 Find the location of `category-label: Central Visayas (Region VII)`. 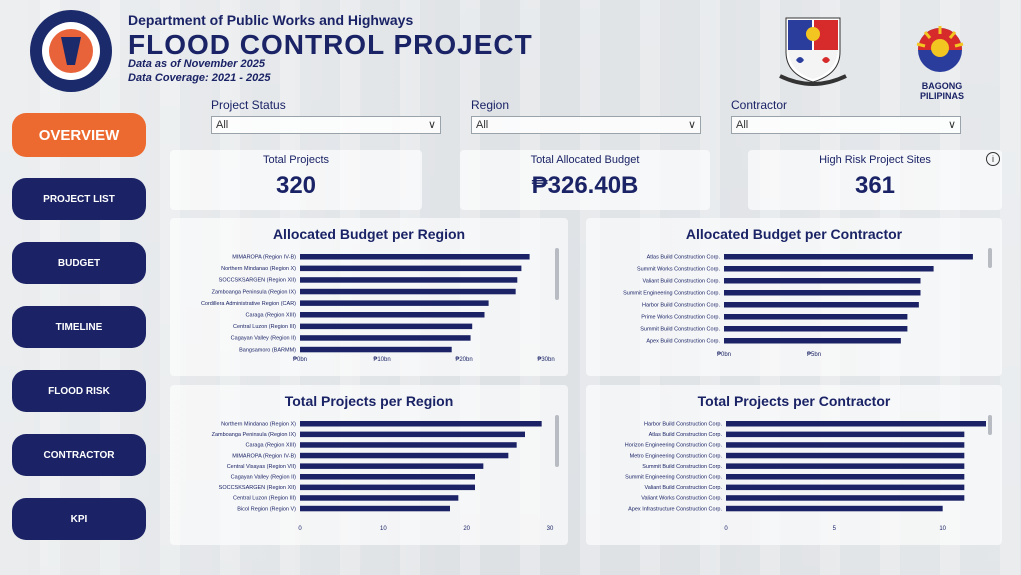

category-label: Central Visayas (Region VII) is located at coordinates (261, 467).